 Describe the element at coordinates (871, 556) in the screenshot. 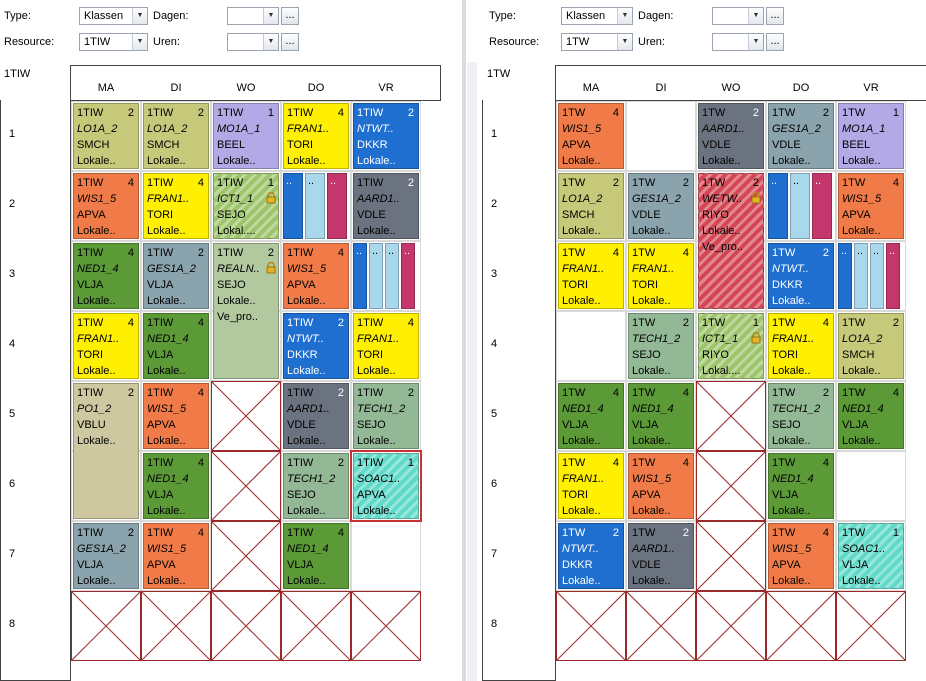

I see `lesson-block: 1TW SOAC1.. VLJA Lokale.. 1` at that location.